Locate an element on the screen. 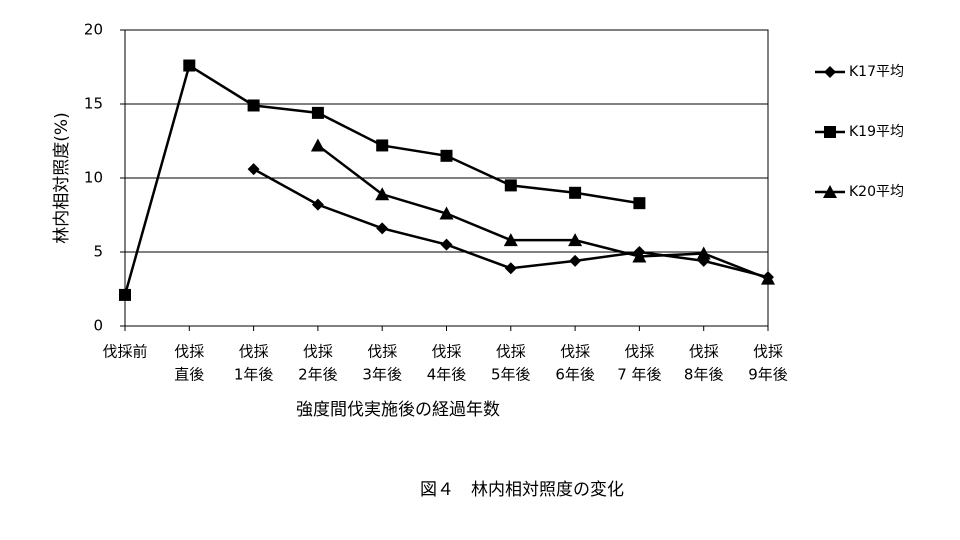  x-axis-label: 強度間伐実施後の経過年数 is located at coordinates (398, 410).